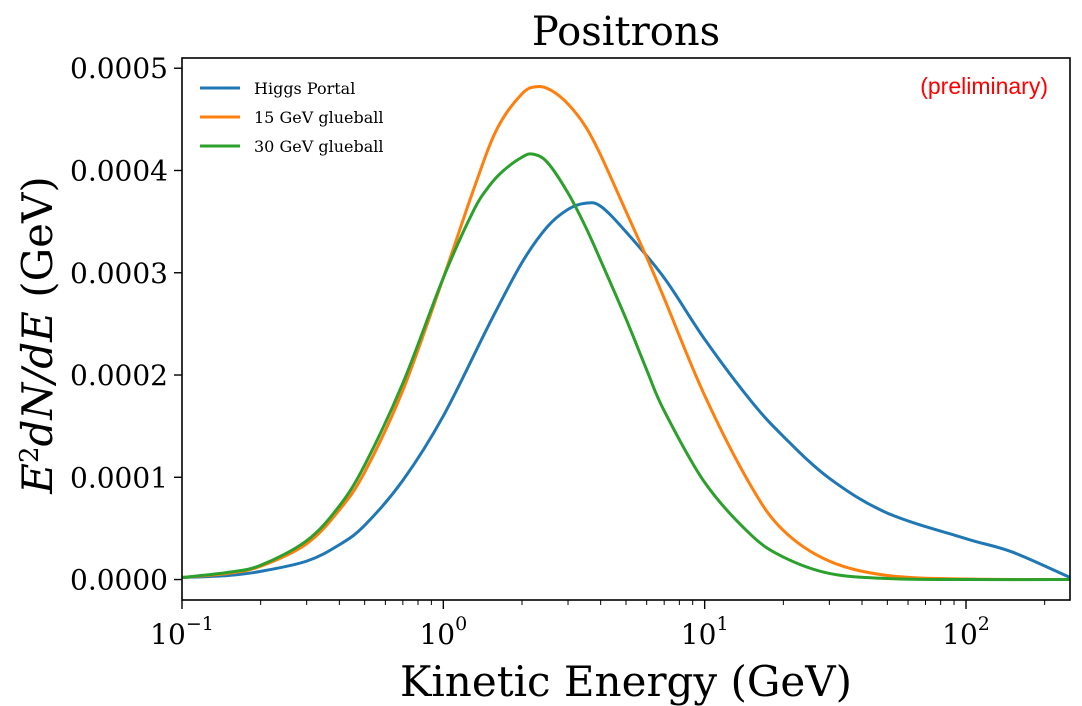 Image resolution: width=1082 pixels, height=706 pixels. Describe the element at coordinates (119, 170) in the screenshot. I see `y-tick-label: 0.0004` at that location.